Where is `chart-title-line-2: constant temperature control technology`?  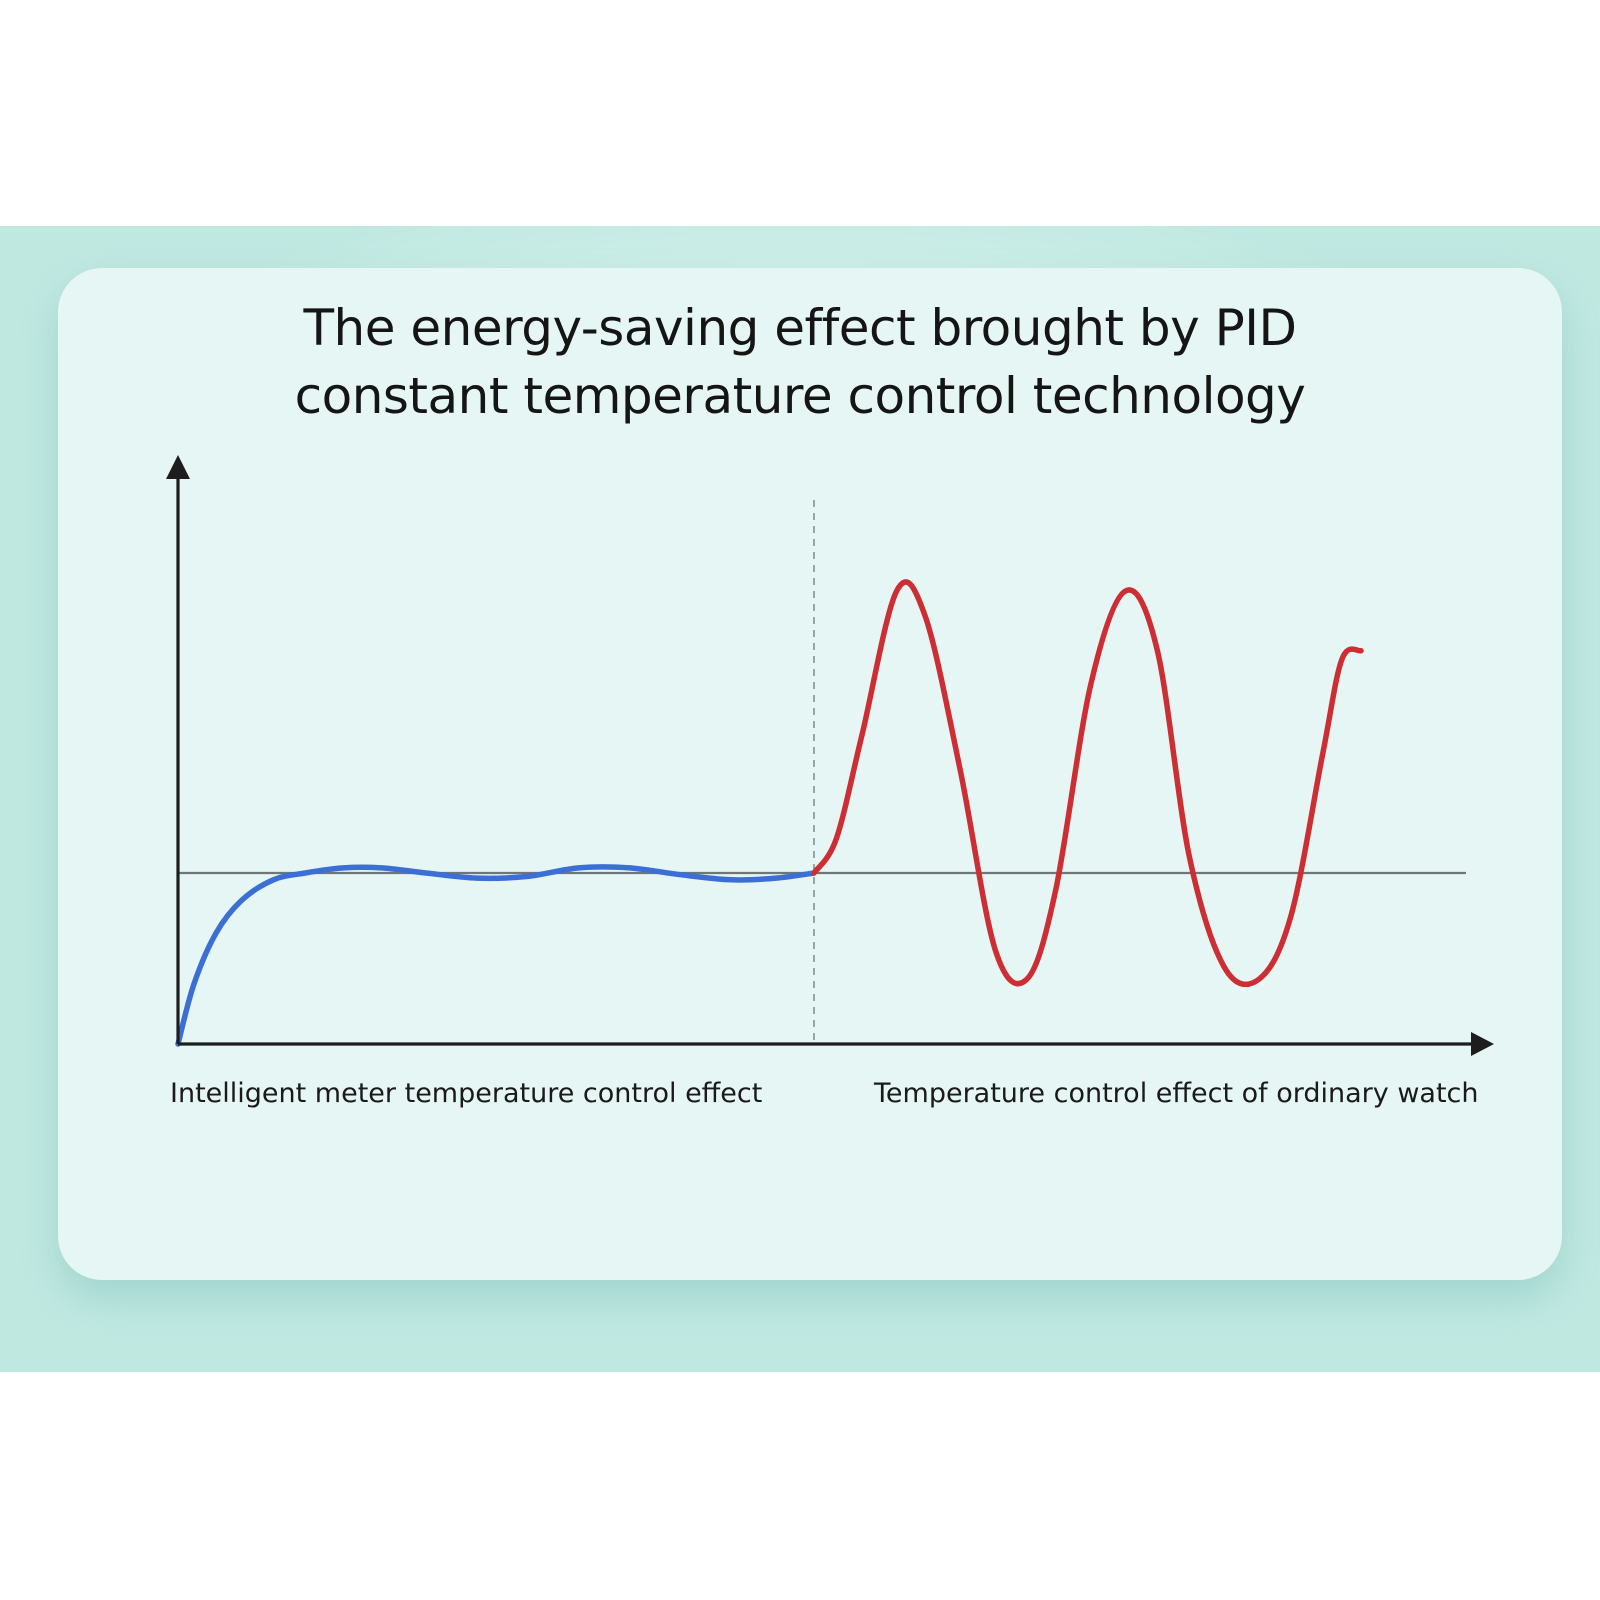
chart-title-line-2: constant temperature control technology is located at coordinates (800, 396).